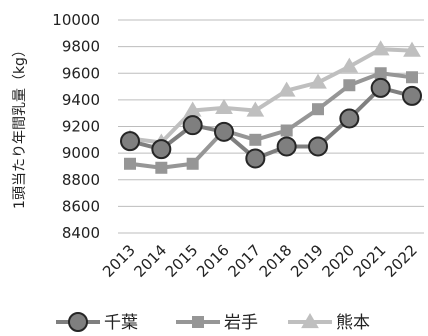 The height and width of the screenshot is (336, 428). What do you see at coordinates (307, 261) in the screenshot?
I see `x-tick-label: 2019` at bounding box center [307, 261].